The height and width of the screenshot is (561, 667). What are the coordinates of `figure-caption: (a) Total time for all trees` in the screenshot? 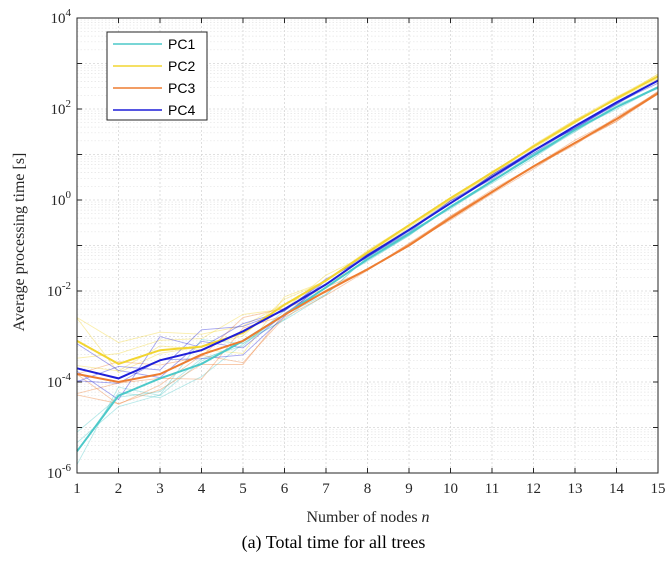 It's located at (333, 542).